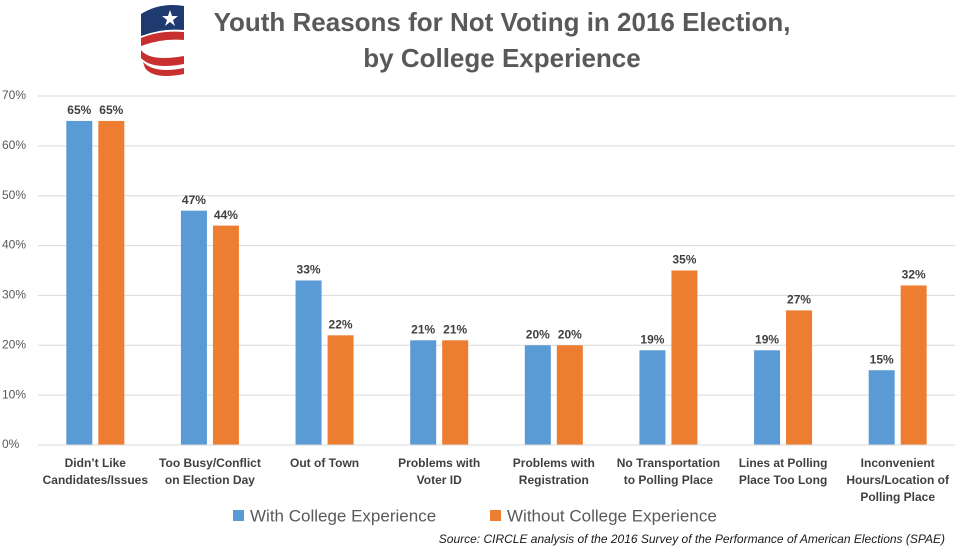  What do you see at coordinates (343, 515) in the screenshot?
I see `legend-label: With College Experience` at bounding box center [343, 515].